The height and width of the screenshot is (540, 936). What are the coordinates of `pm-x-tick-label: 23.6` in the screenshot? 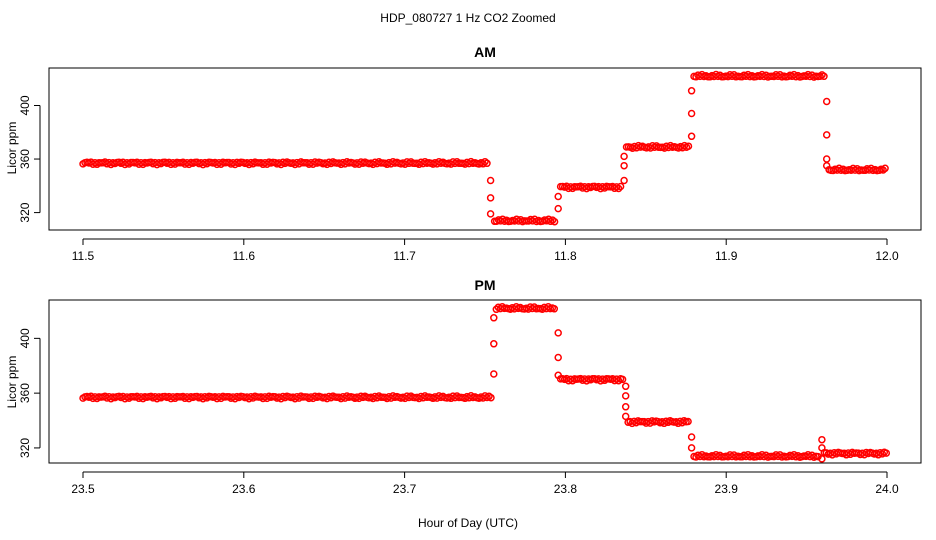 It's located at (244, 489).